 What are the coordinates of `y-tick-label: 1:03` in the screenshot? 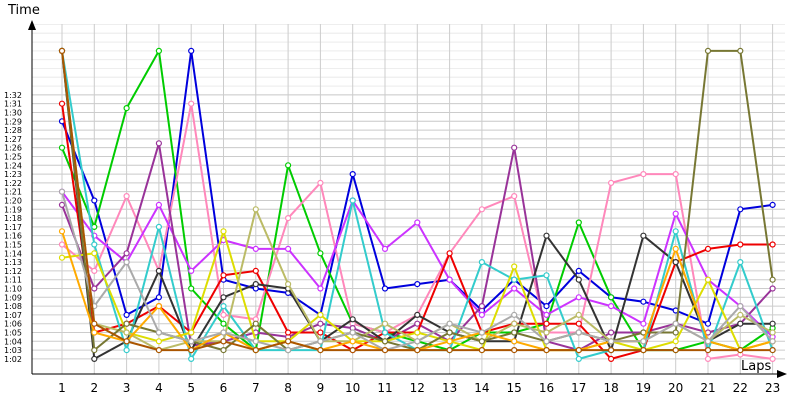 It's located at (13, 350).